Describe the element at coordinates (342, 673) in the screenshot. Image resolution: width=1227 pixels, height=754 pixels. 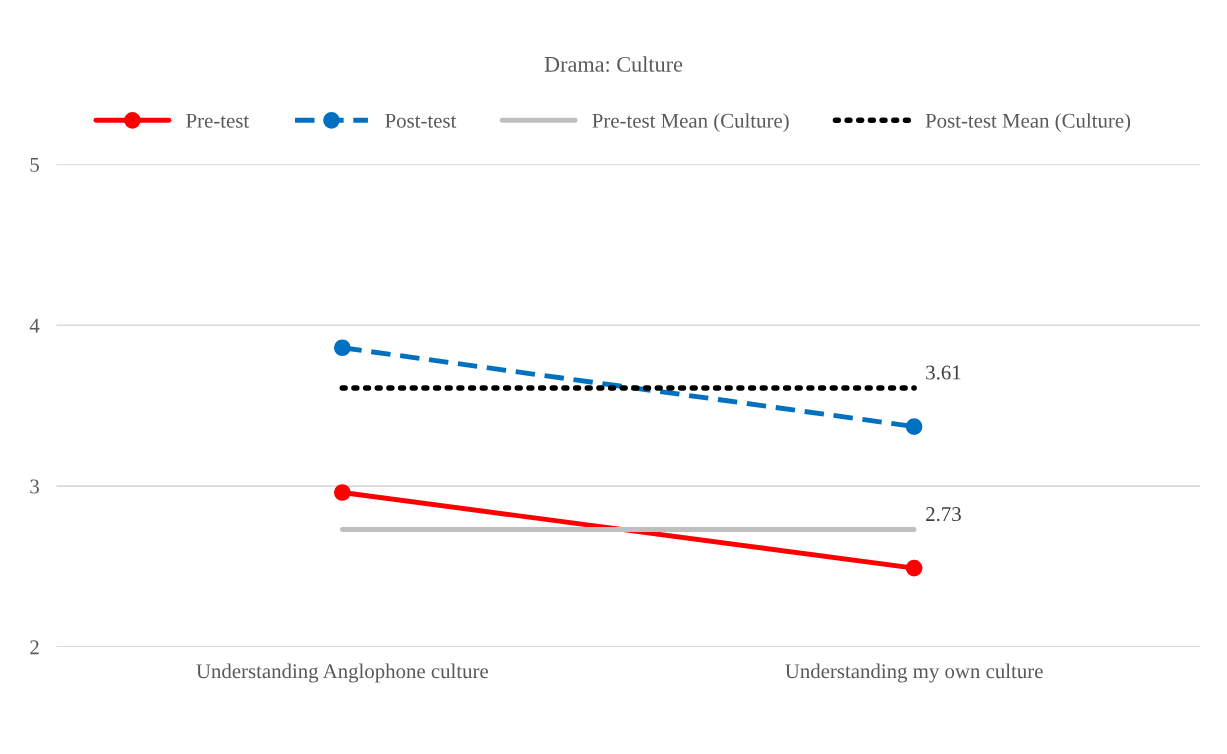
I see `x-tick-label: Understanding Anglophone culture` at that location.